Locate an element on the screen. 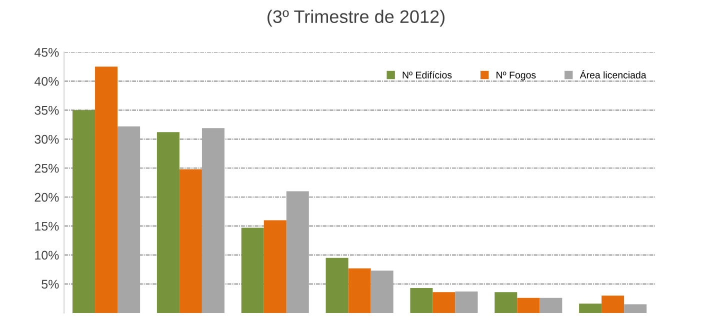 This screenshot has height=326, width=712. y-tick-label: 10% is located at coordinates (47, 255).